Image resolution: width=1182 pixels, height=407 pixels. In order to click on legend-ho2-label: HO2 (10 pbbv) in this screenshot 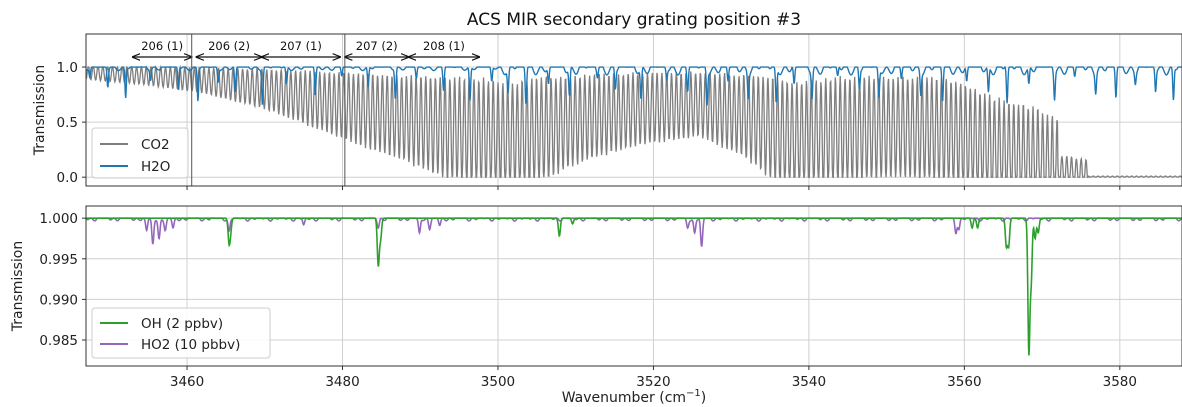, I will do `click(190, 345)`.